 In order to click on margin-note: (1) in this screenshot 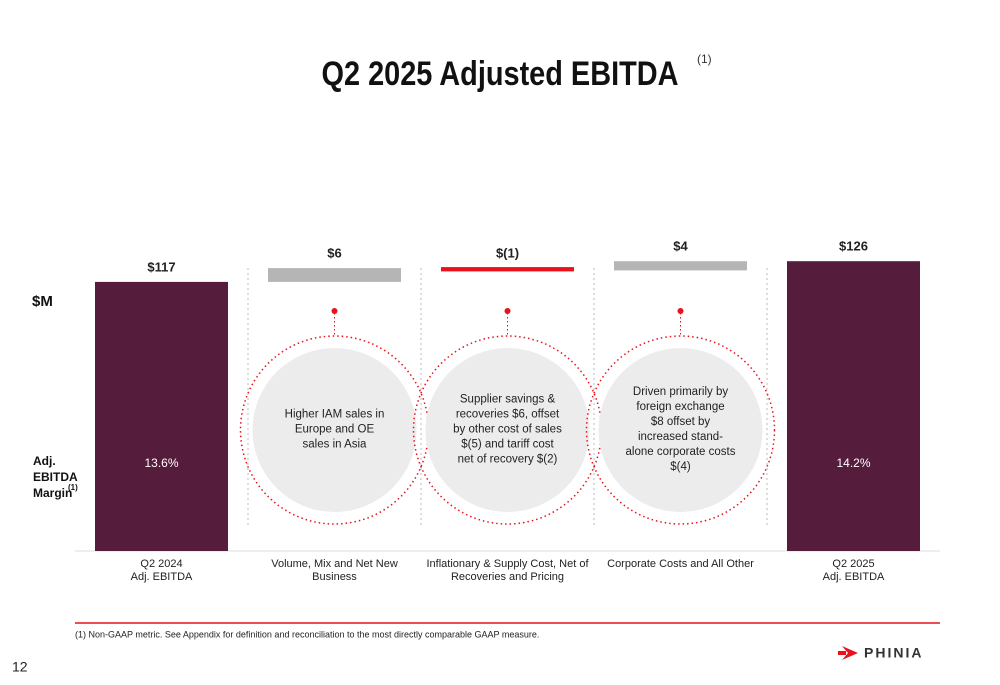, I will do `click(73, 487)`.